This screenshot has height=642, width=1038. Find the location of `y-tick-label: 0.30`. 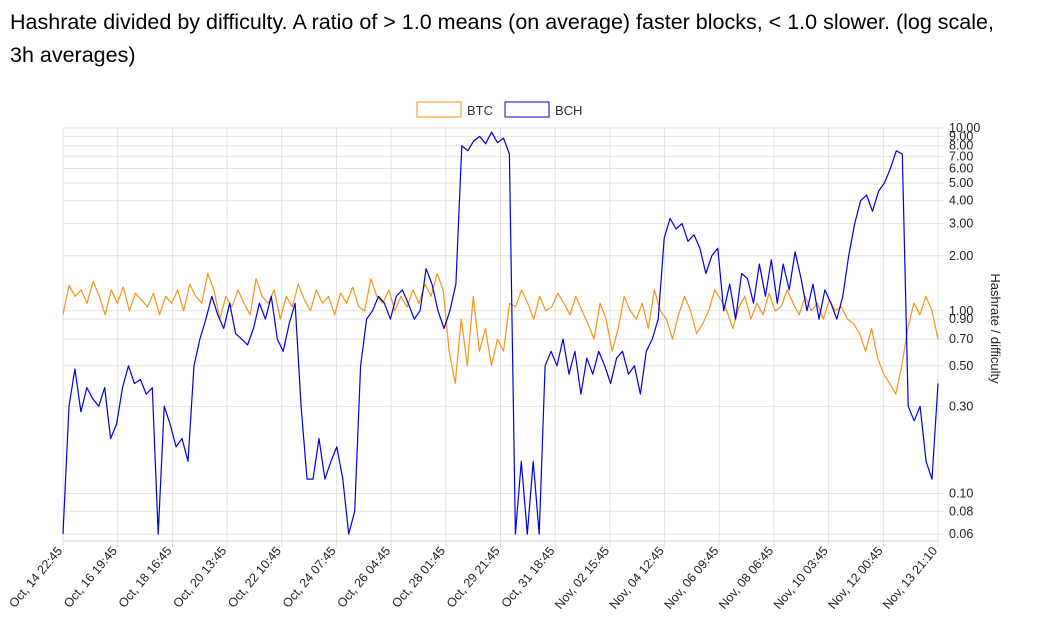

y-tick-label: 0.30 is located at coordinates (961, 406).